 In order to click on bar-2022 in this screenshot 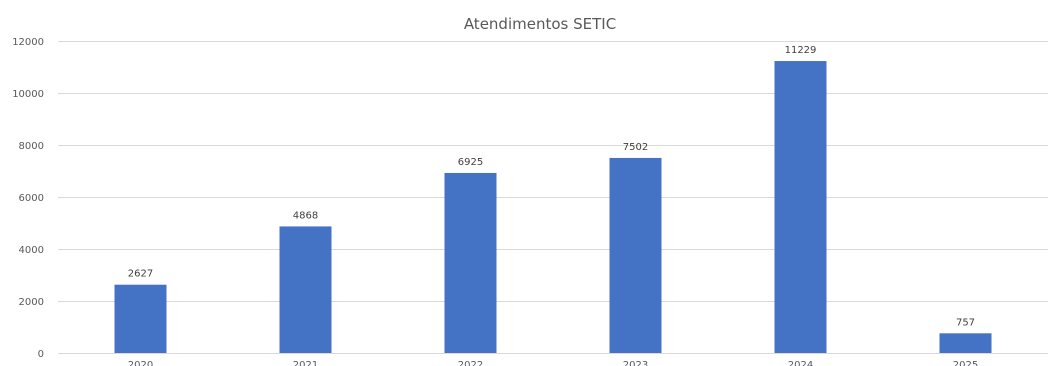, I will do `click(470, 262)`.